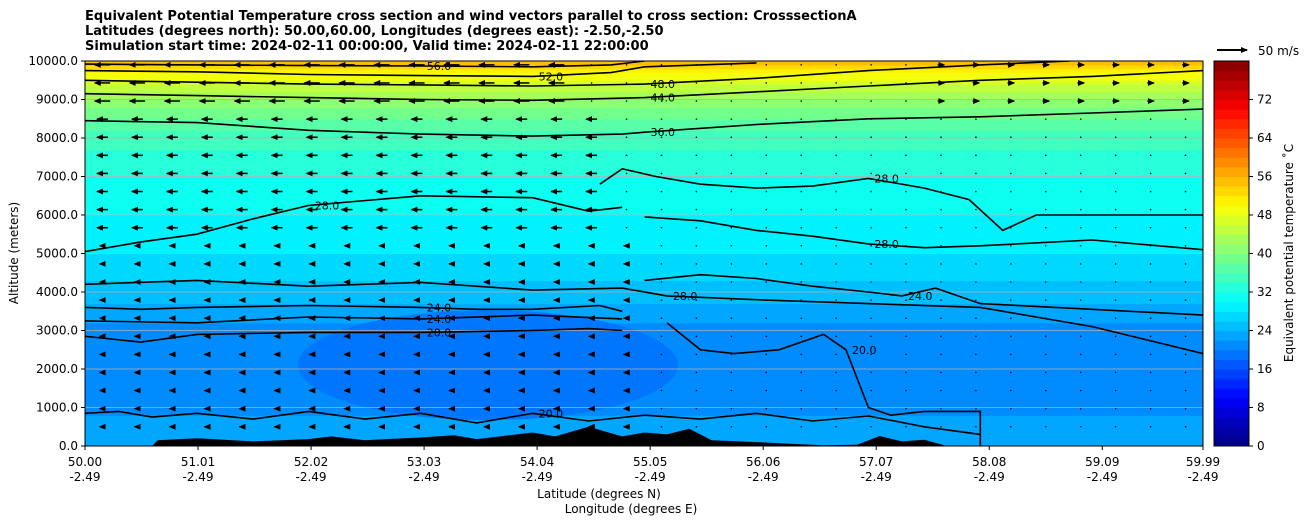 Image resolution: width=1308 pixels, height=526 pixels. What do you see at coordinates (57, 100) in the screenshot?
I see `y-tick-label: 9000.0` at bounding box center [57, 100].